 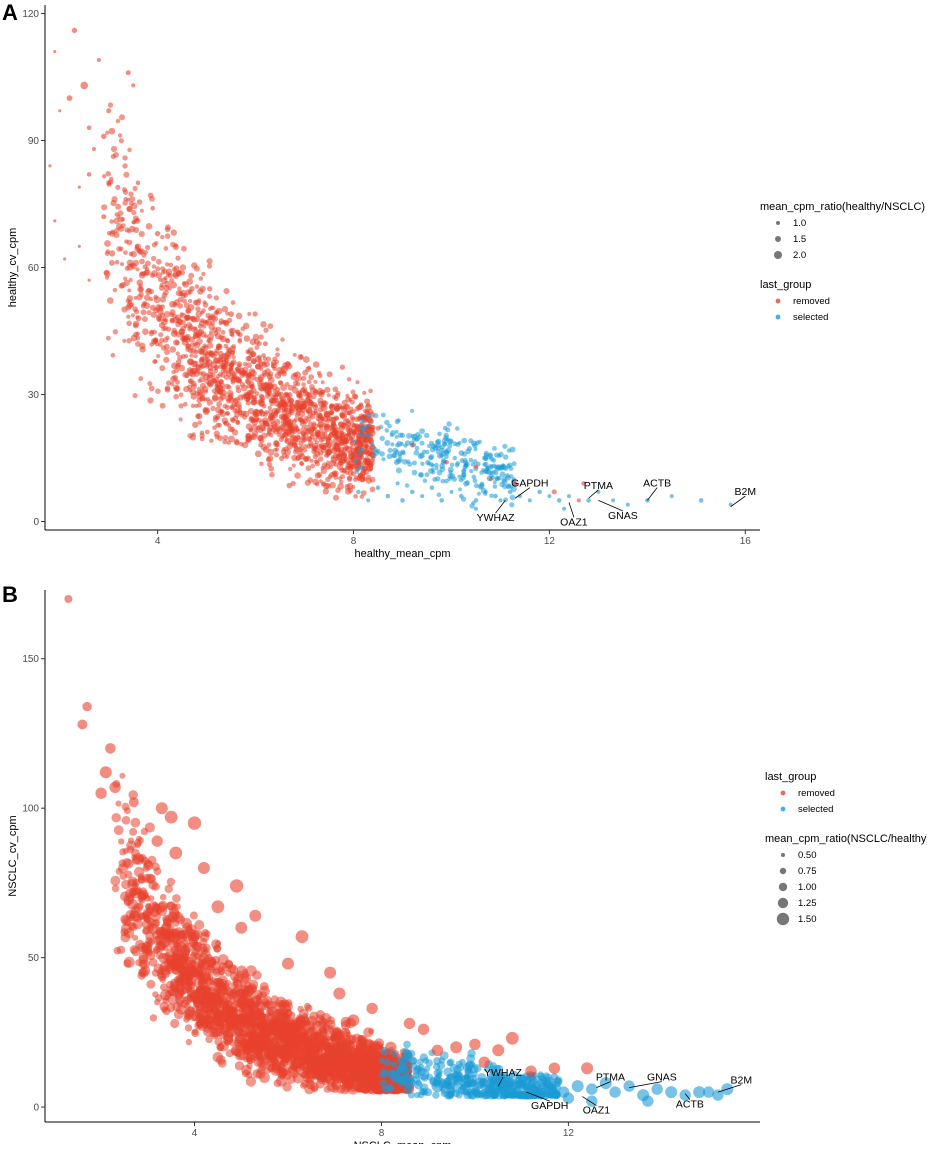 What do you see at coordinates (522, 493) in the screenshot?
I see `annotation-leader` at bounding box center [522, 493].